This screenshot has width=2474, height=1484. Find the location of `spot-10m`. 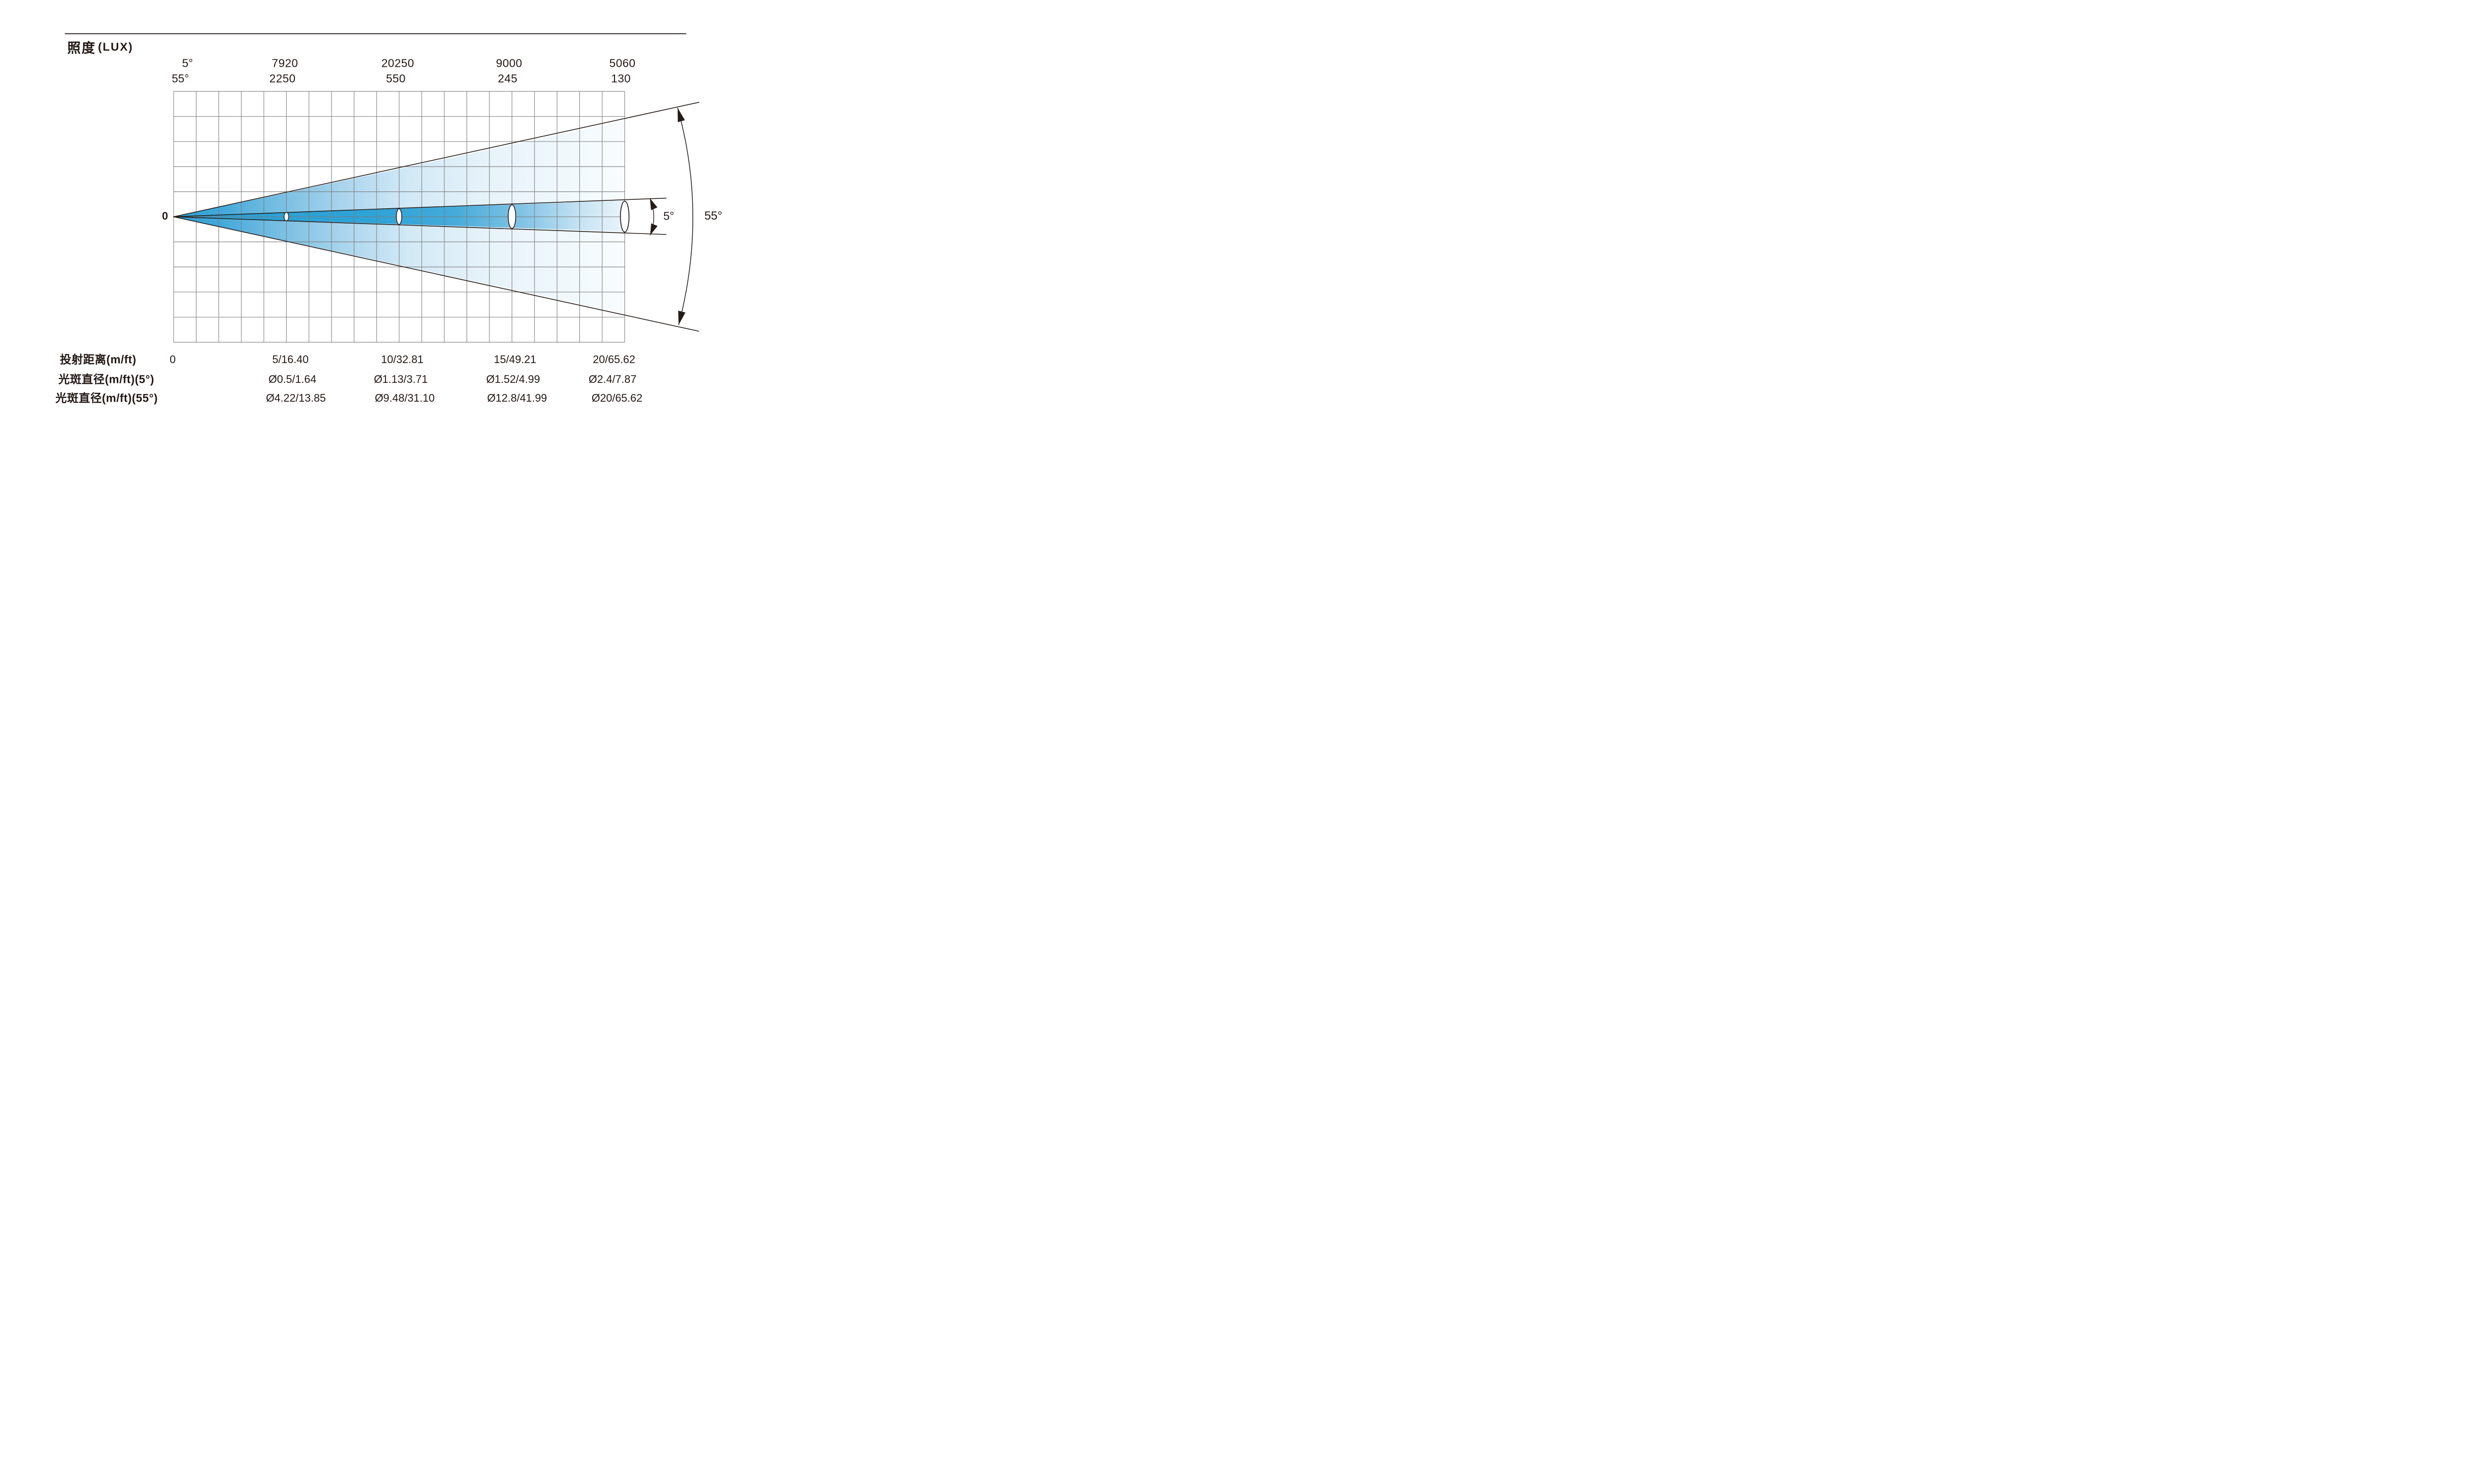

spot-10m is located at coordinates (399, 216).